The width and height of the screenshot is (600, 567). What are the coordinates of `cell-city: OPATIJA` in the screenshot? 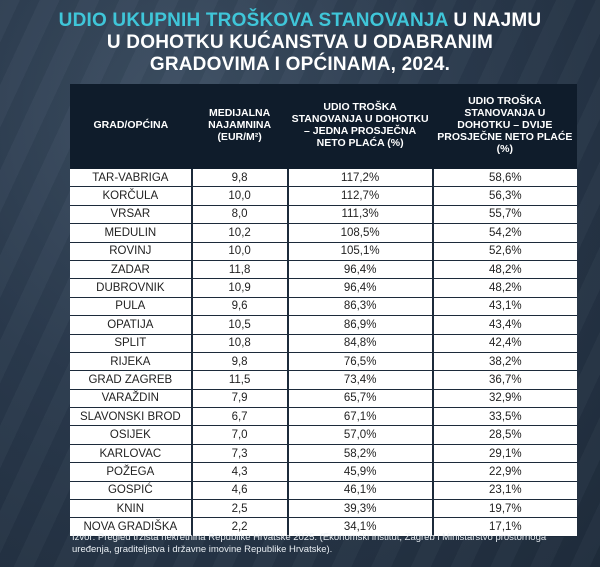 It's located at (131, 325).